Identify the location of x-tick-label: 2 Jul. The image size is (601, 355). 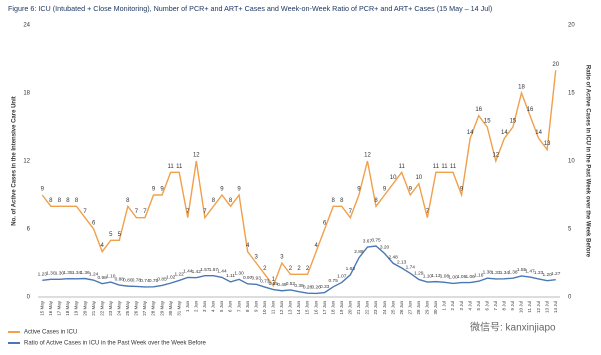
(452, 306).